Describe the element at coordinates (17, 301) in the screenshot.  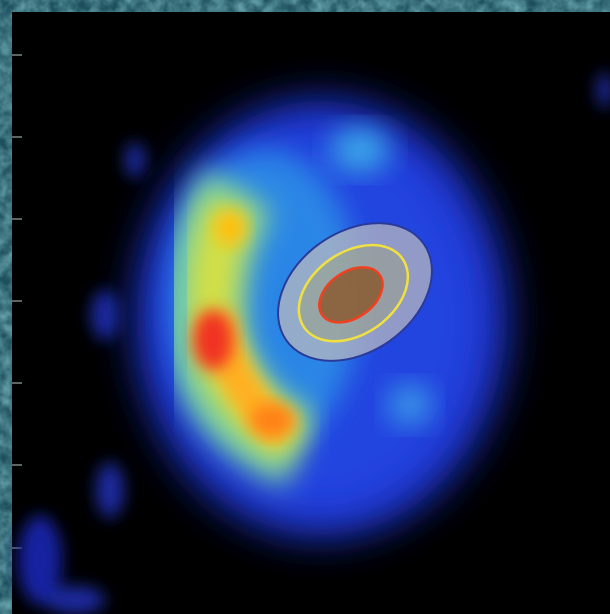
I see `ticks` at that location.